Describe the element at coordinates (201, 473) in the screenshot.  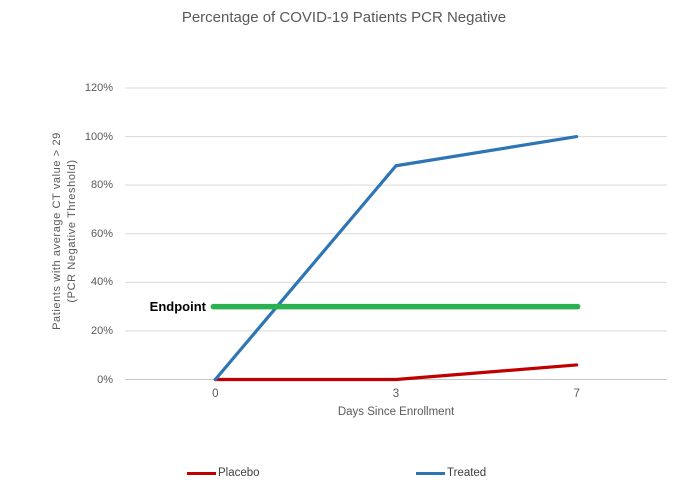
I see `placebo-line-swatch` at that location.